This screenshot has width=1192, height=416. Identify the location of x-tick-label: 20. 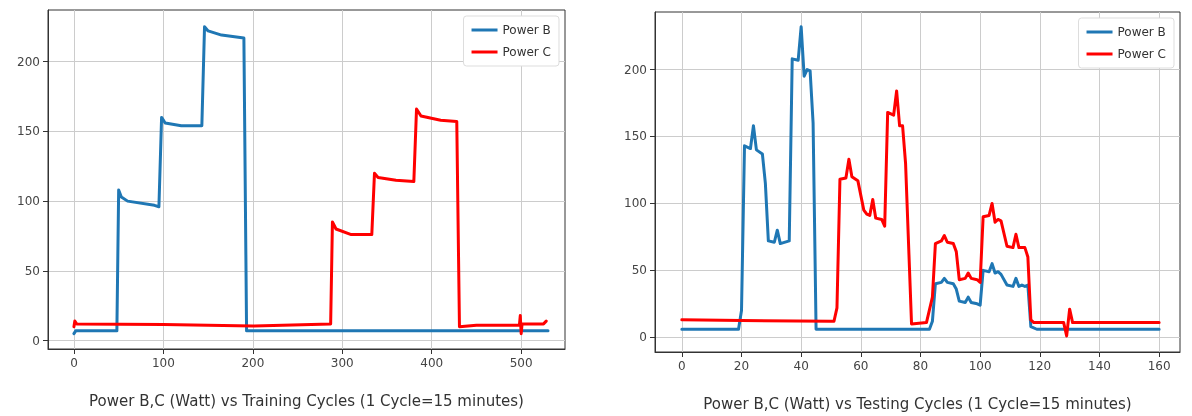
(741, 366).